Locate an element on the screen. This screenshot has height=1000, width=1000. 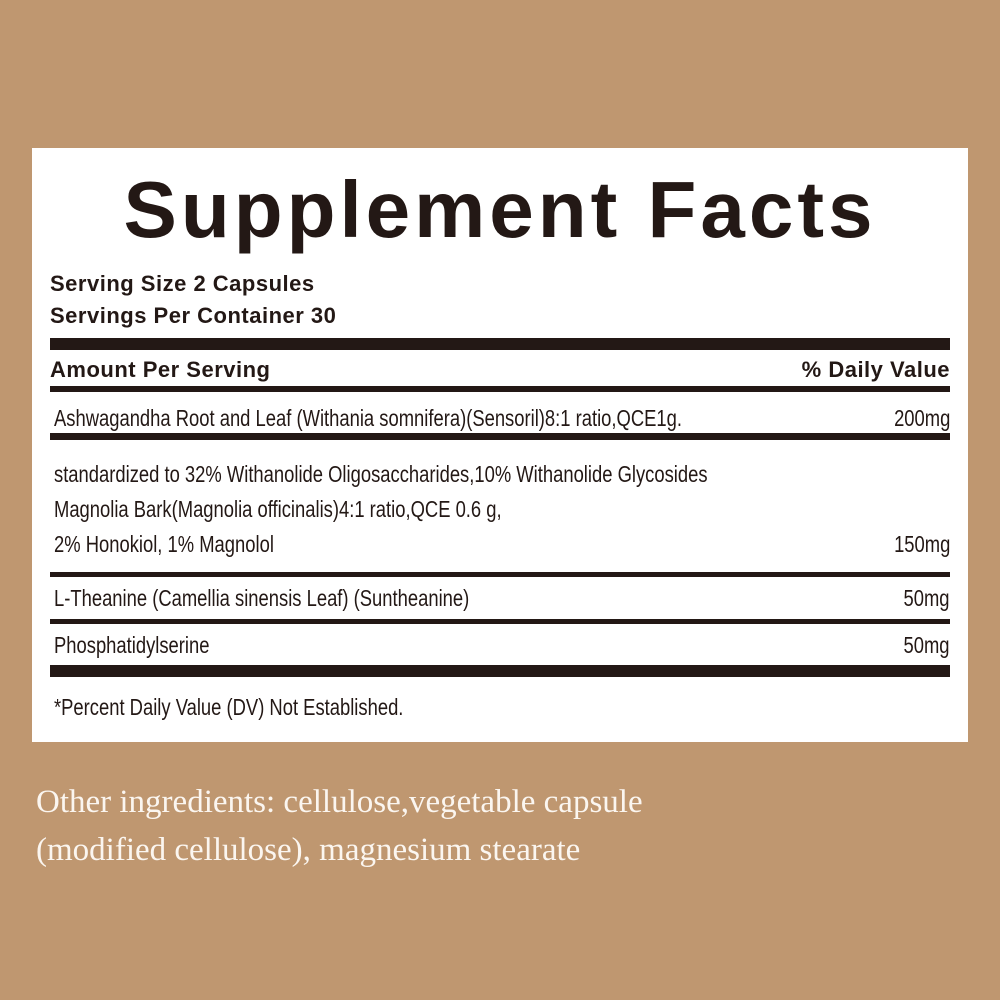
ingredient-line: 2% Honokiol, 1% Magnolol is located at coordinates (164, 544).